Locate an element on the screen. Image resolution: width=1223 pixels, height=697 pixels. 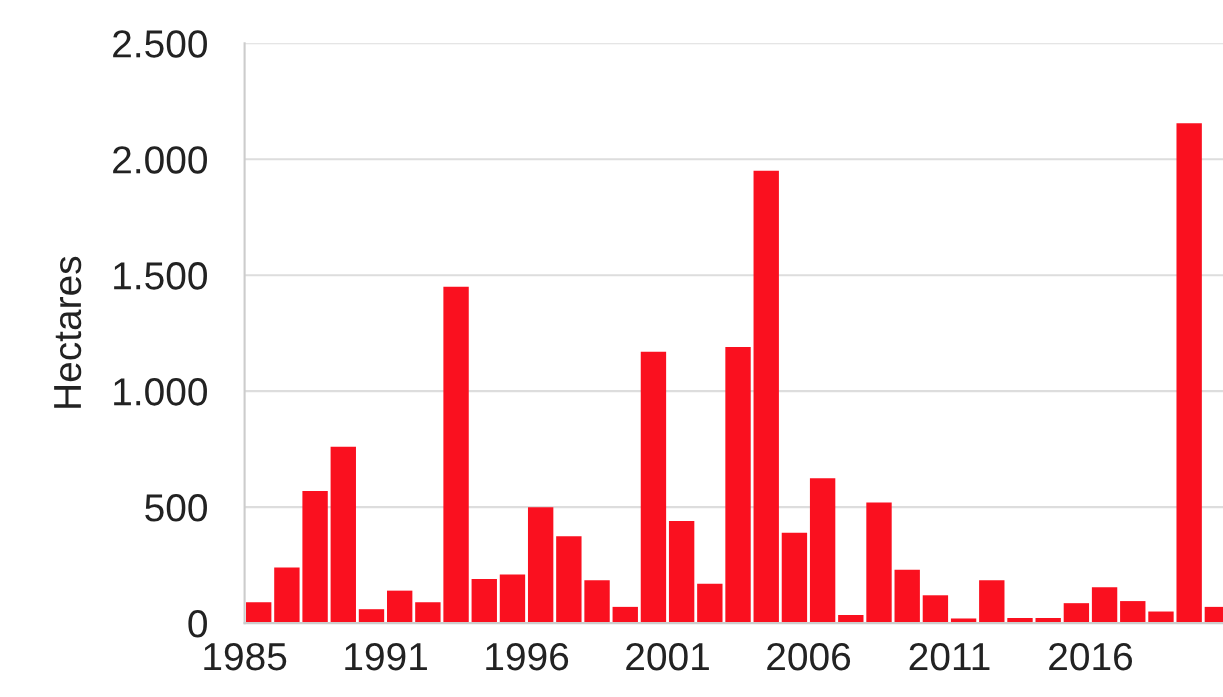
x-tick-label: 2001 is located at coordinates (667, 656).